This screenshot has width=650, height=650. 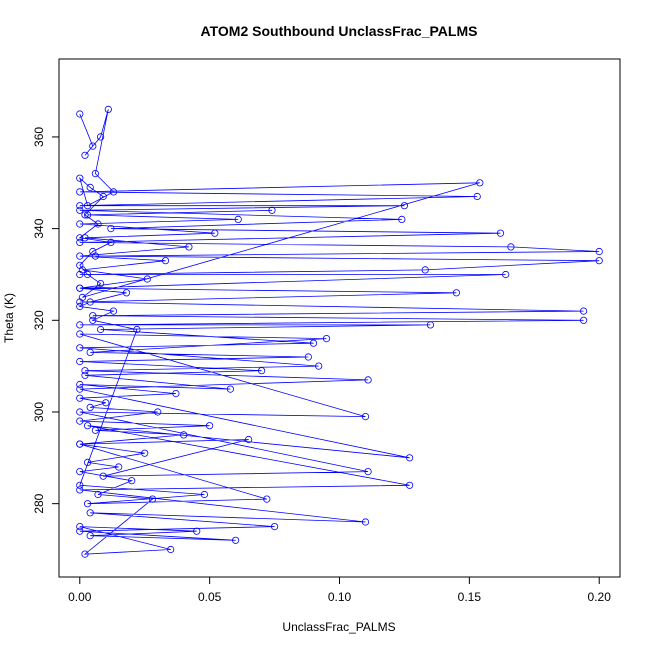 I want to click on x-axis: 0.00 0.05 0.10 0.15 0.20, so click(x=340, y=590).